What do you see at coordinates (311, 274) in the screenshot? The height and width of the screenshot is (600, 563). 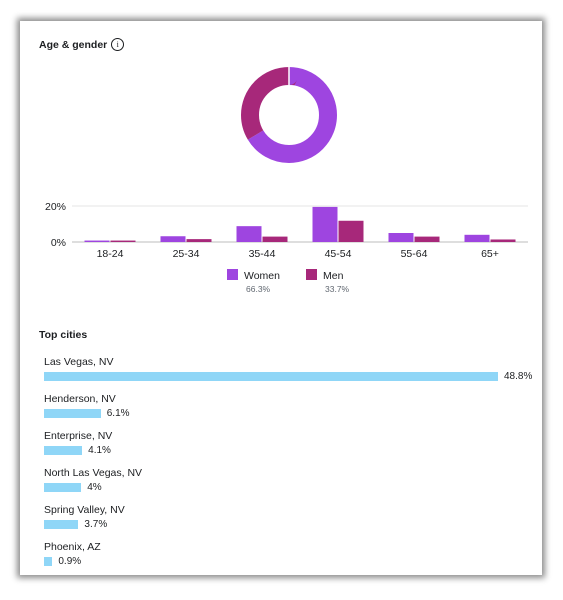 I see `legend-swatch-men` at bounding box center [311, 274].